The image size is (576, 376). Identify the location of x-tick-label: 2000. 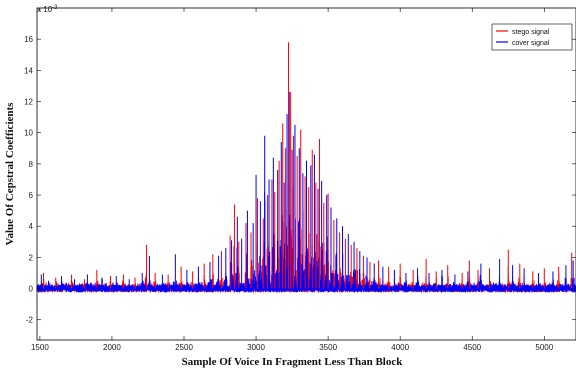
(112, 347).